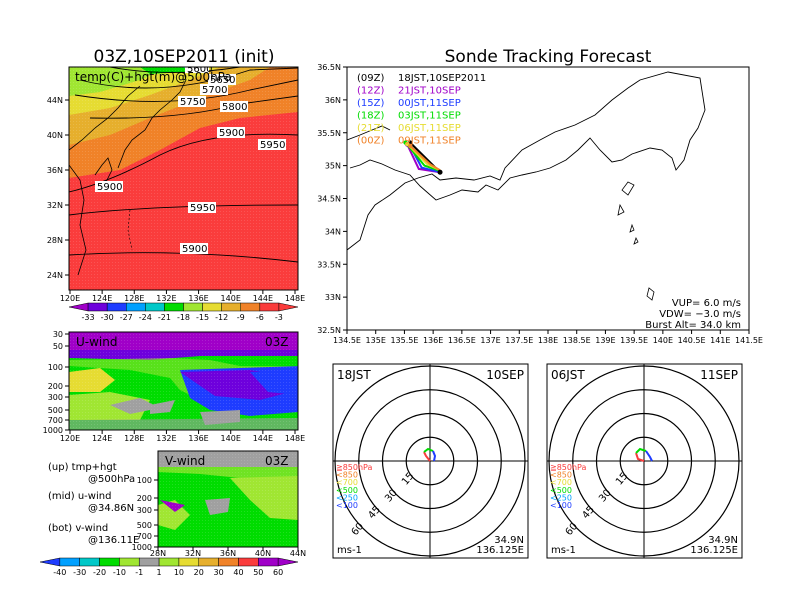 This screenshot has height=612, width=792. Describe the element at coordinates (164, 317) in the screenshot. I see `colorbar-label: -21` at that location.